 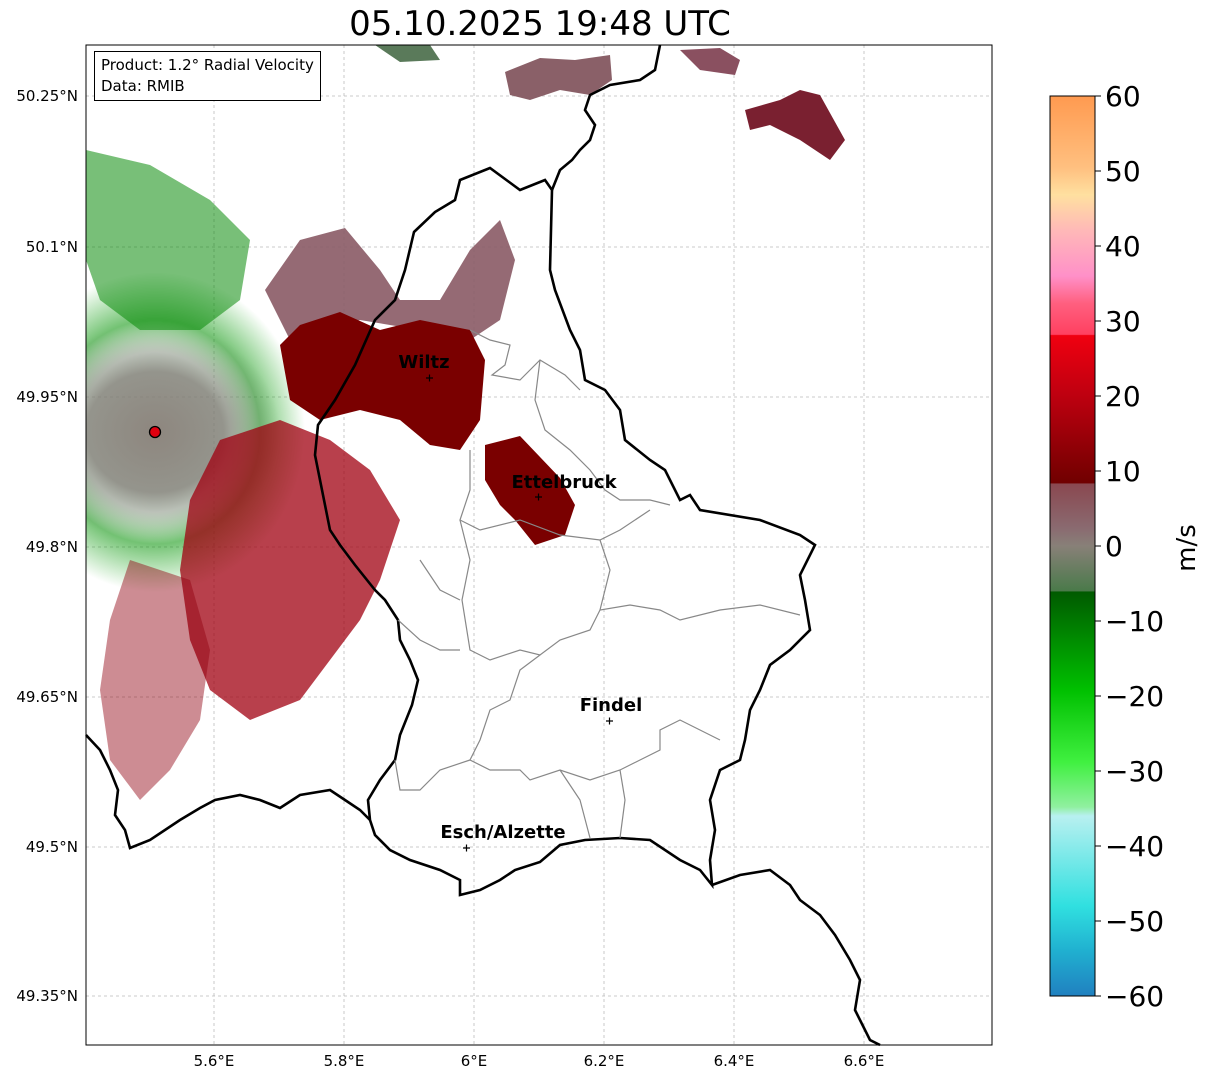 I want to click on echo-mauve-north, so click(x=390, y=280).